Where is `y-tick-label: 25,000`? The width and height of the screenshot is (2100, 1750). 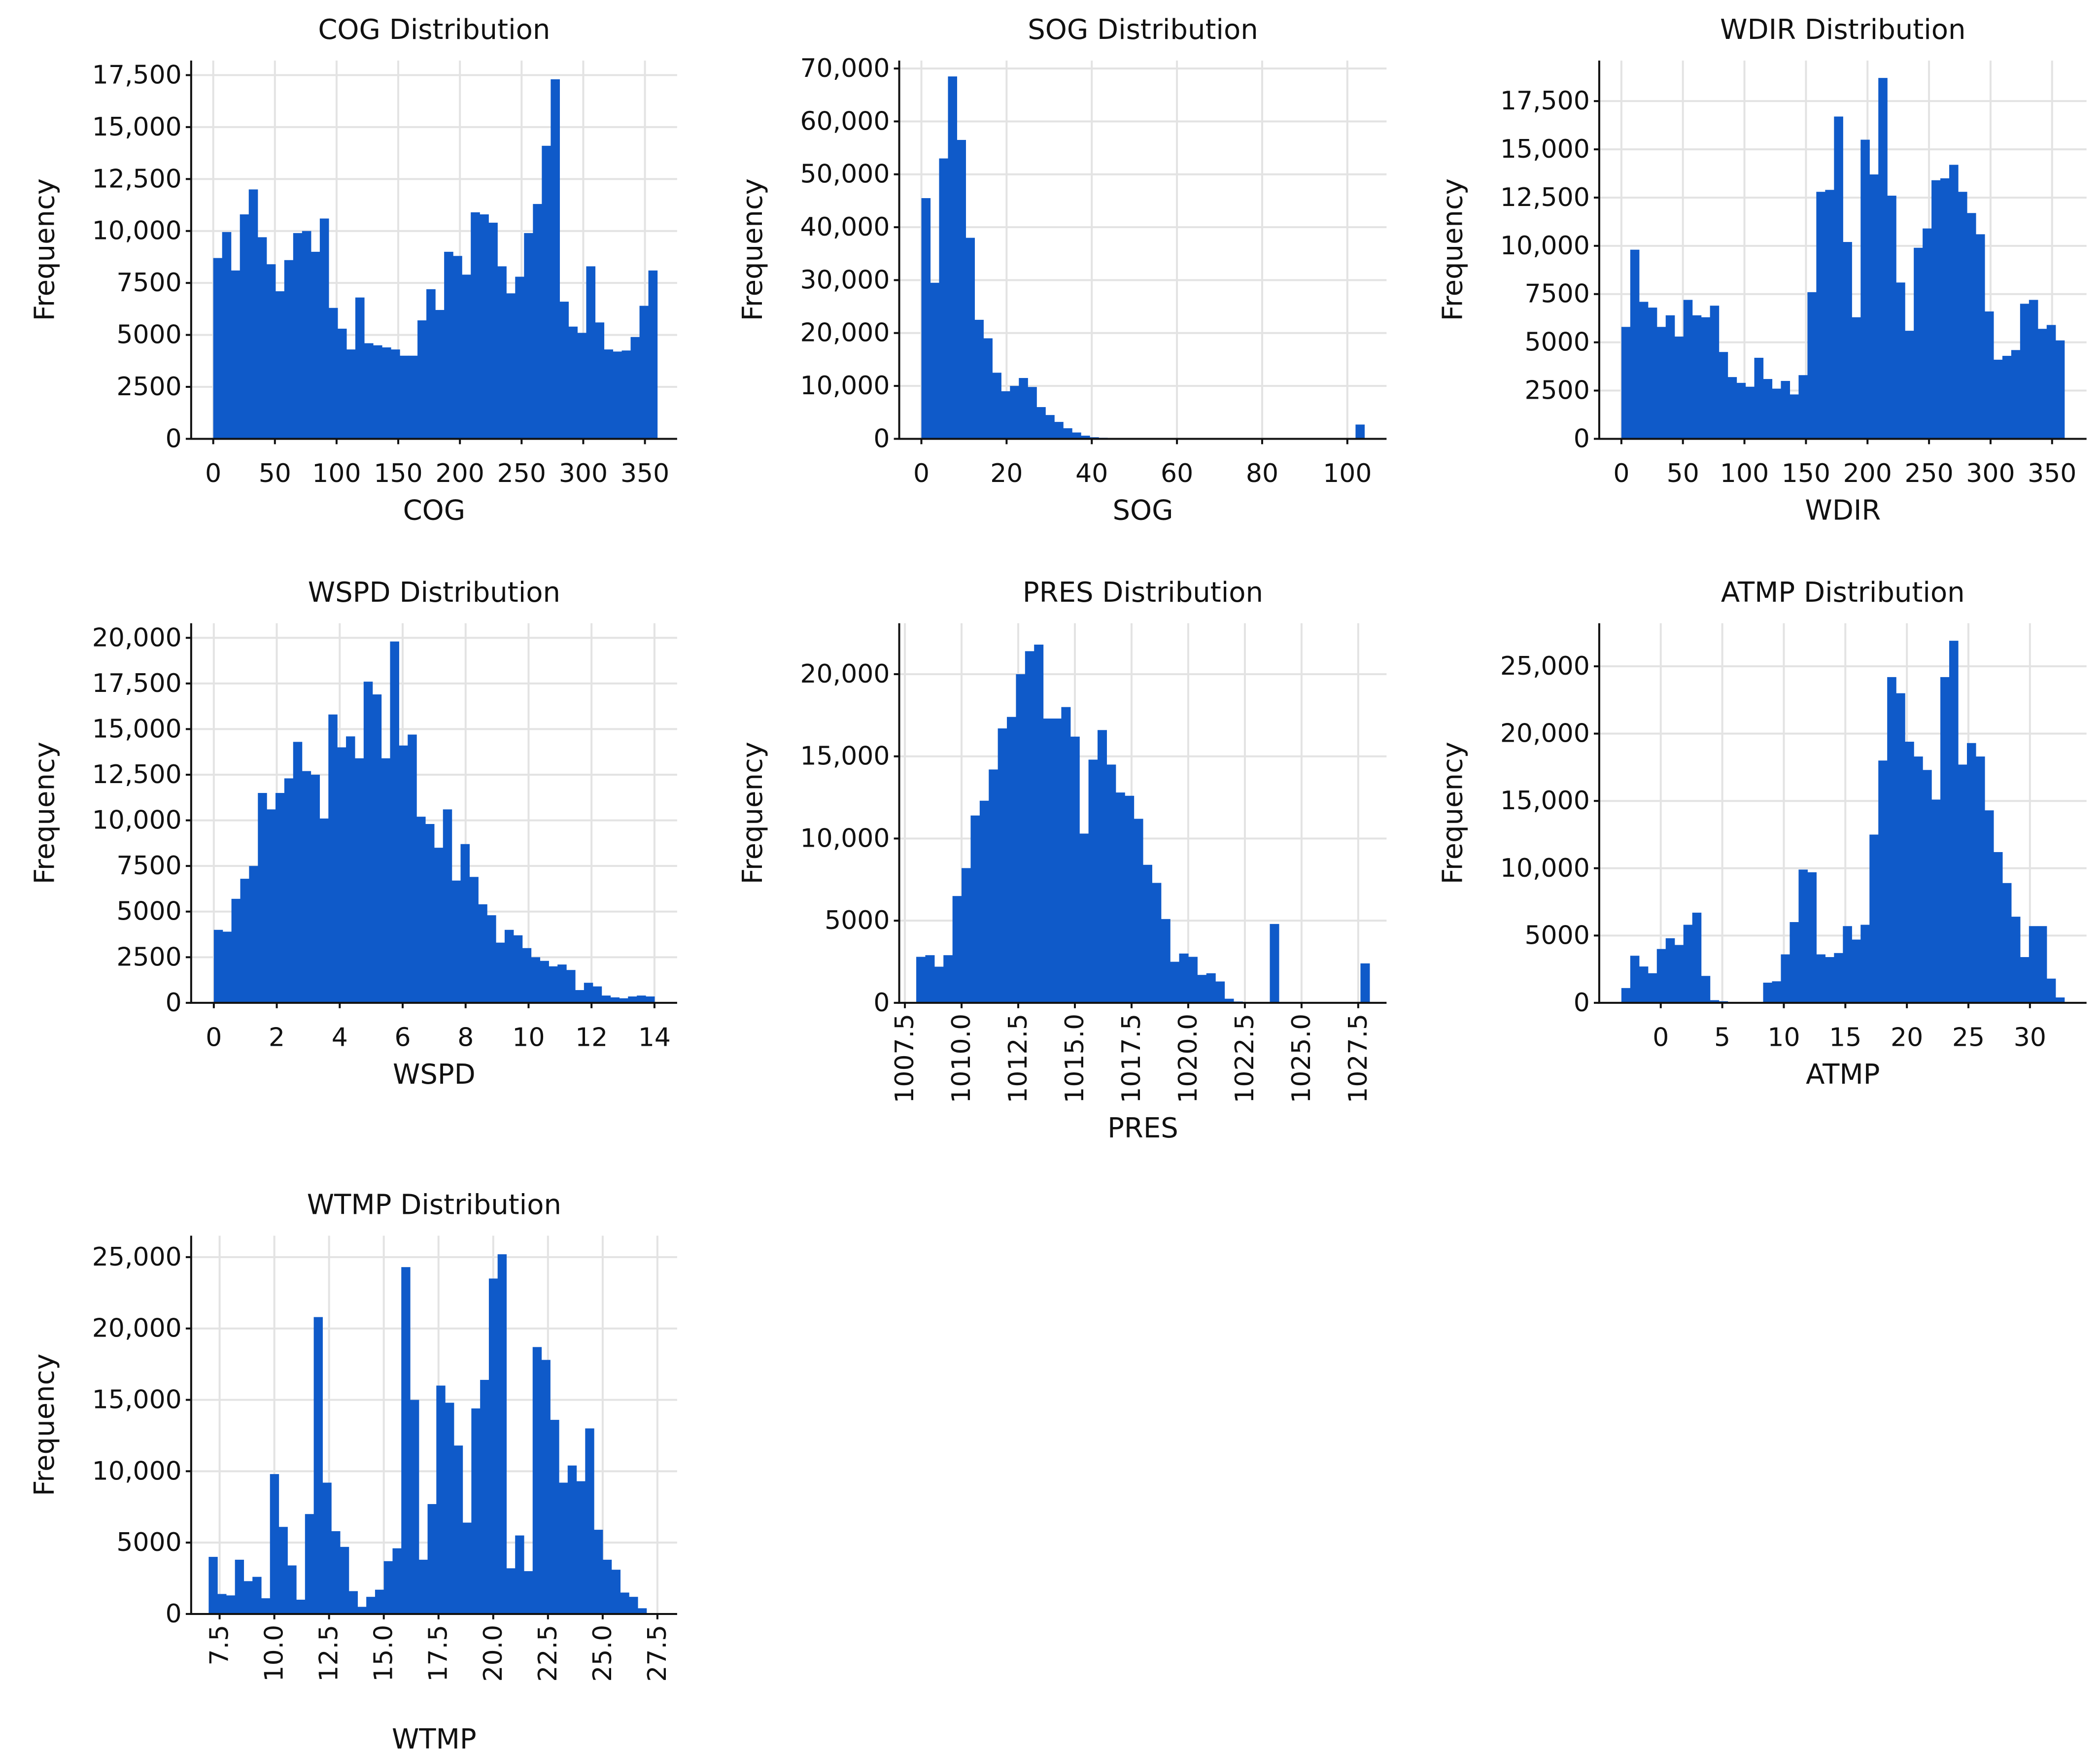 y-tick-label: 25,000 is located at coordinates (1545, 666).